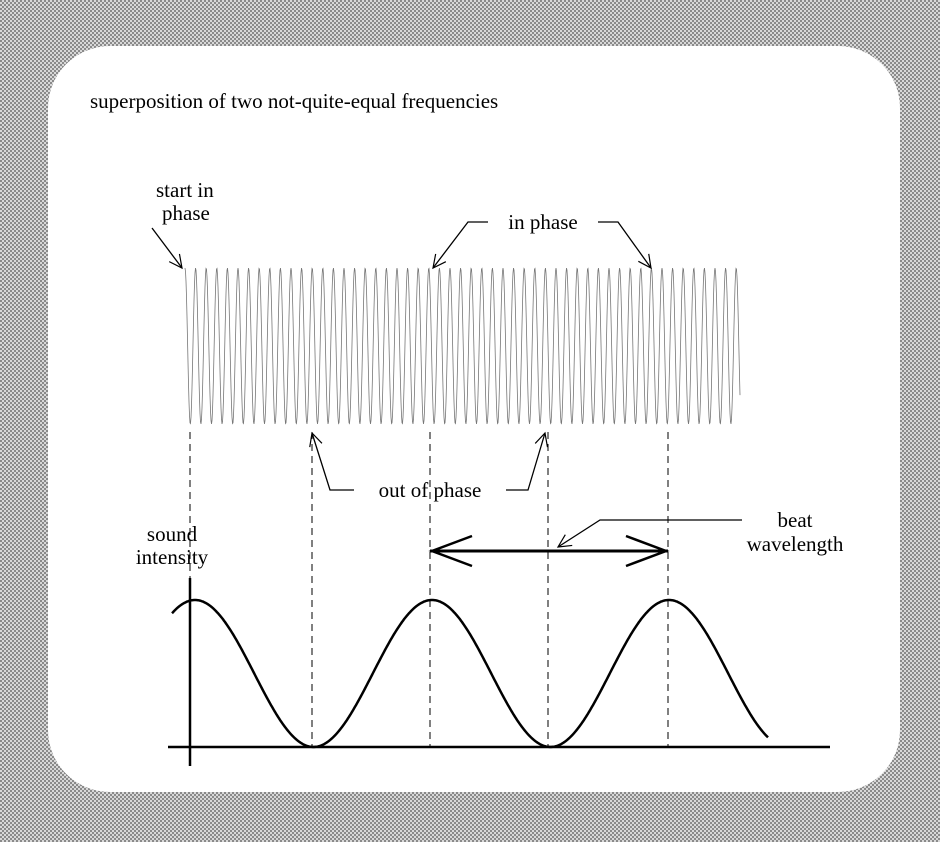  Describe the element at coordinates (172, 557) in the screenshot. I see `label: intensity` at that location.